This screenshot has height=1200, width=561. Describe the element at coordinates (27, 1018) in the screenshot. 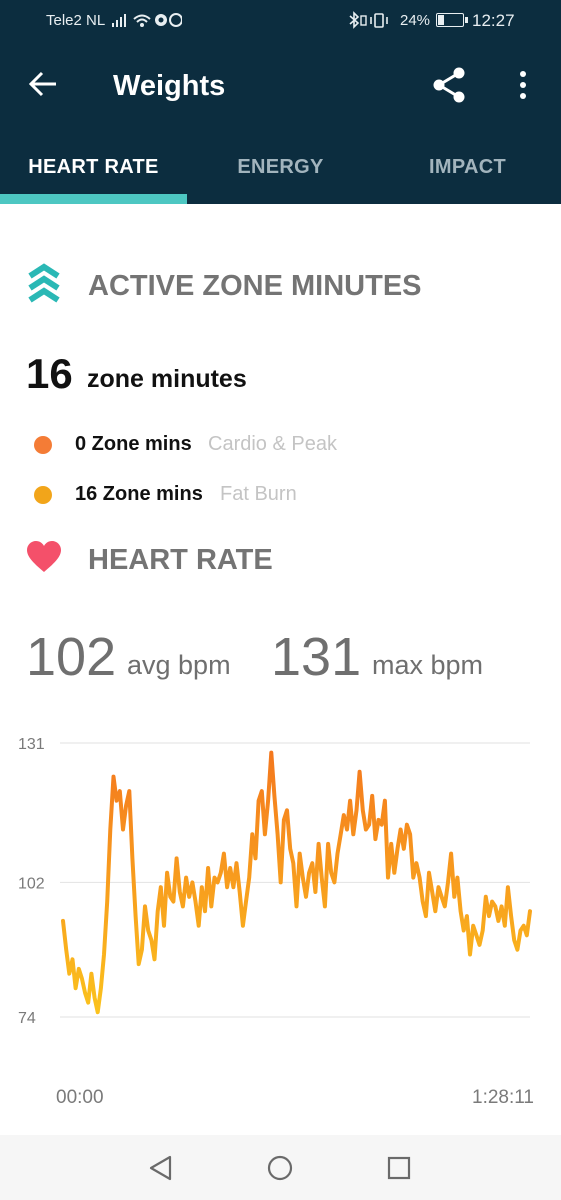

I see `y-tick-label: 74` at that location.